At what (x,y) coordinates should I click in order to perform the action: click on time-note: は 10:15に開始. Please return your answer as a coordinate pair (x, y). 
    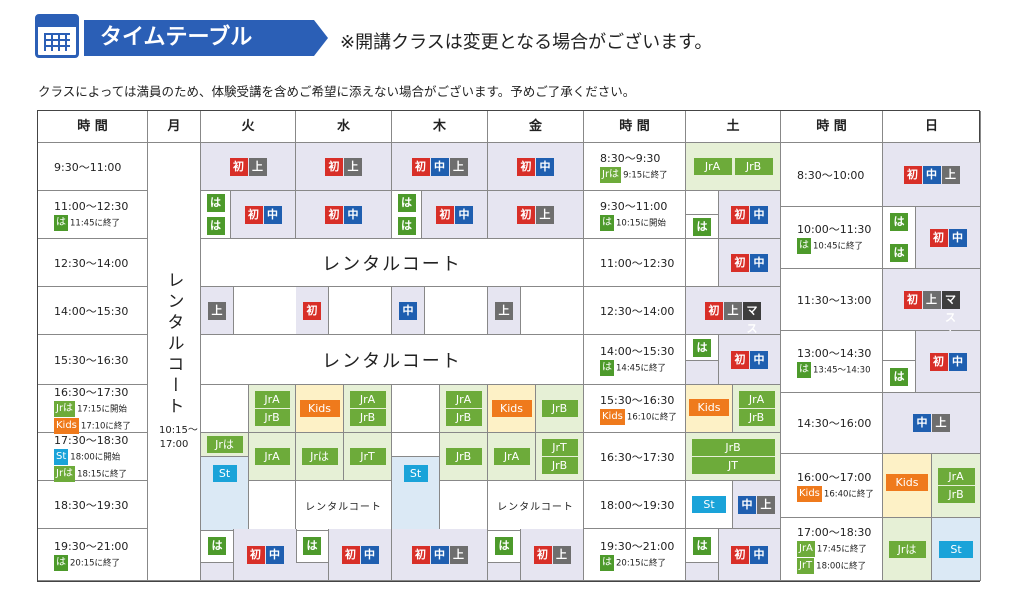
    Looking at the image, I should click on (642, 223).